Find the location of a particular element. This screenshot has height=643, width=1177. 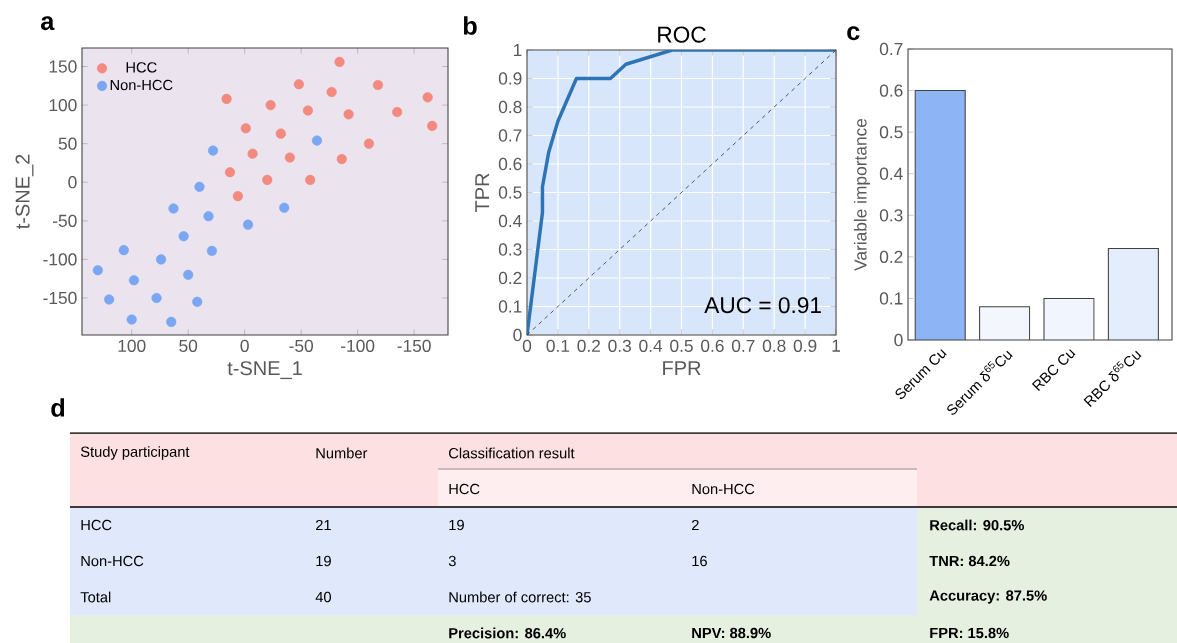

x-tick-label: 0.8 is located at coordinates (774, 345).